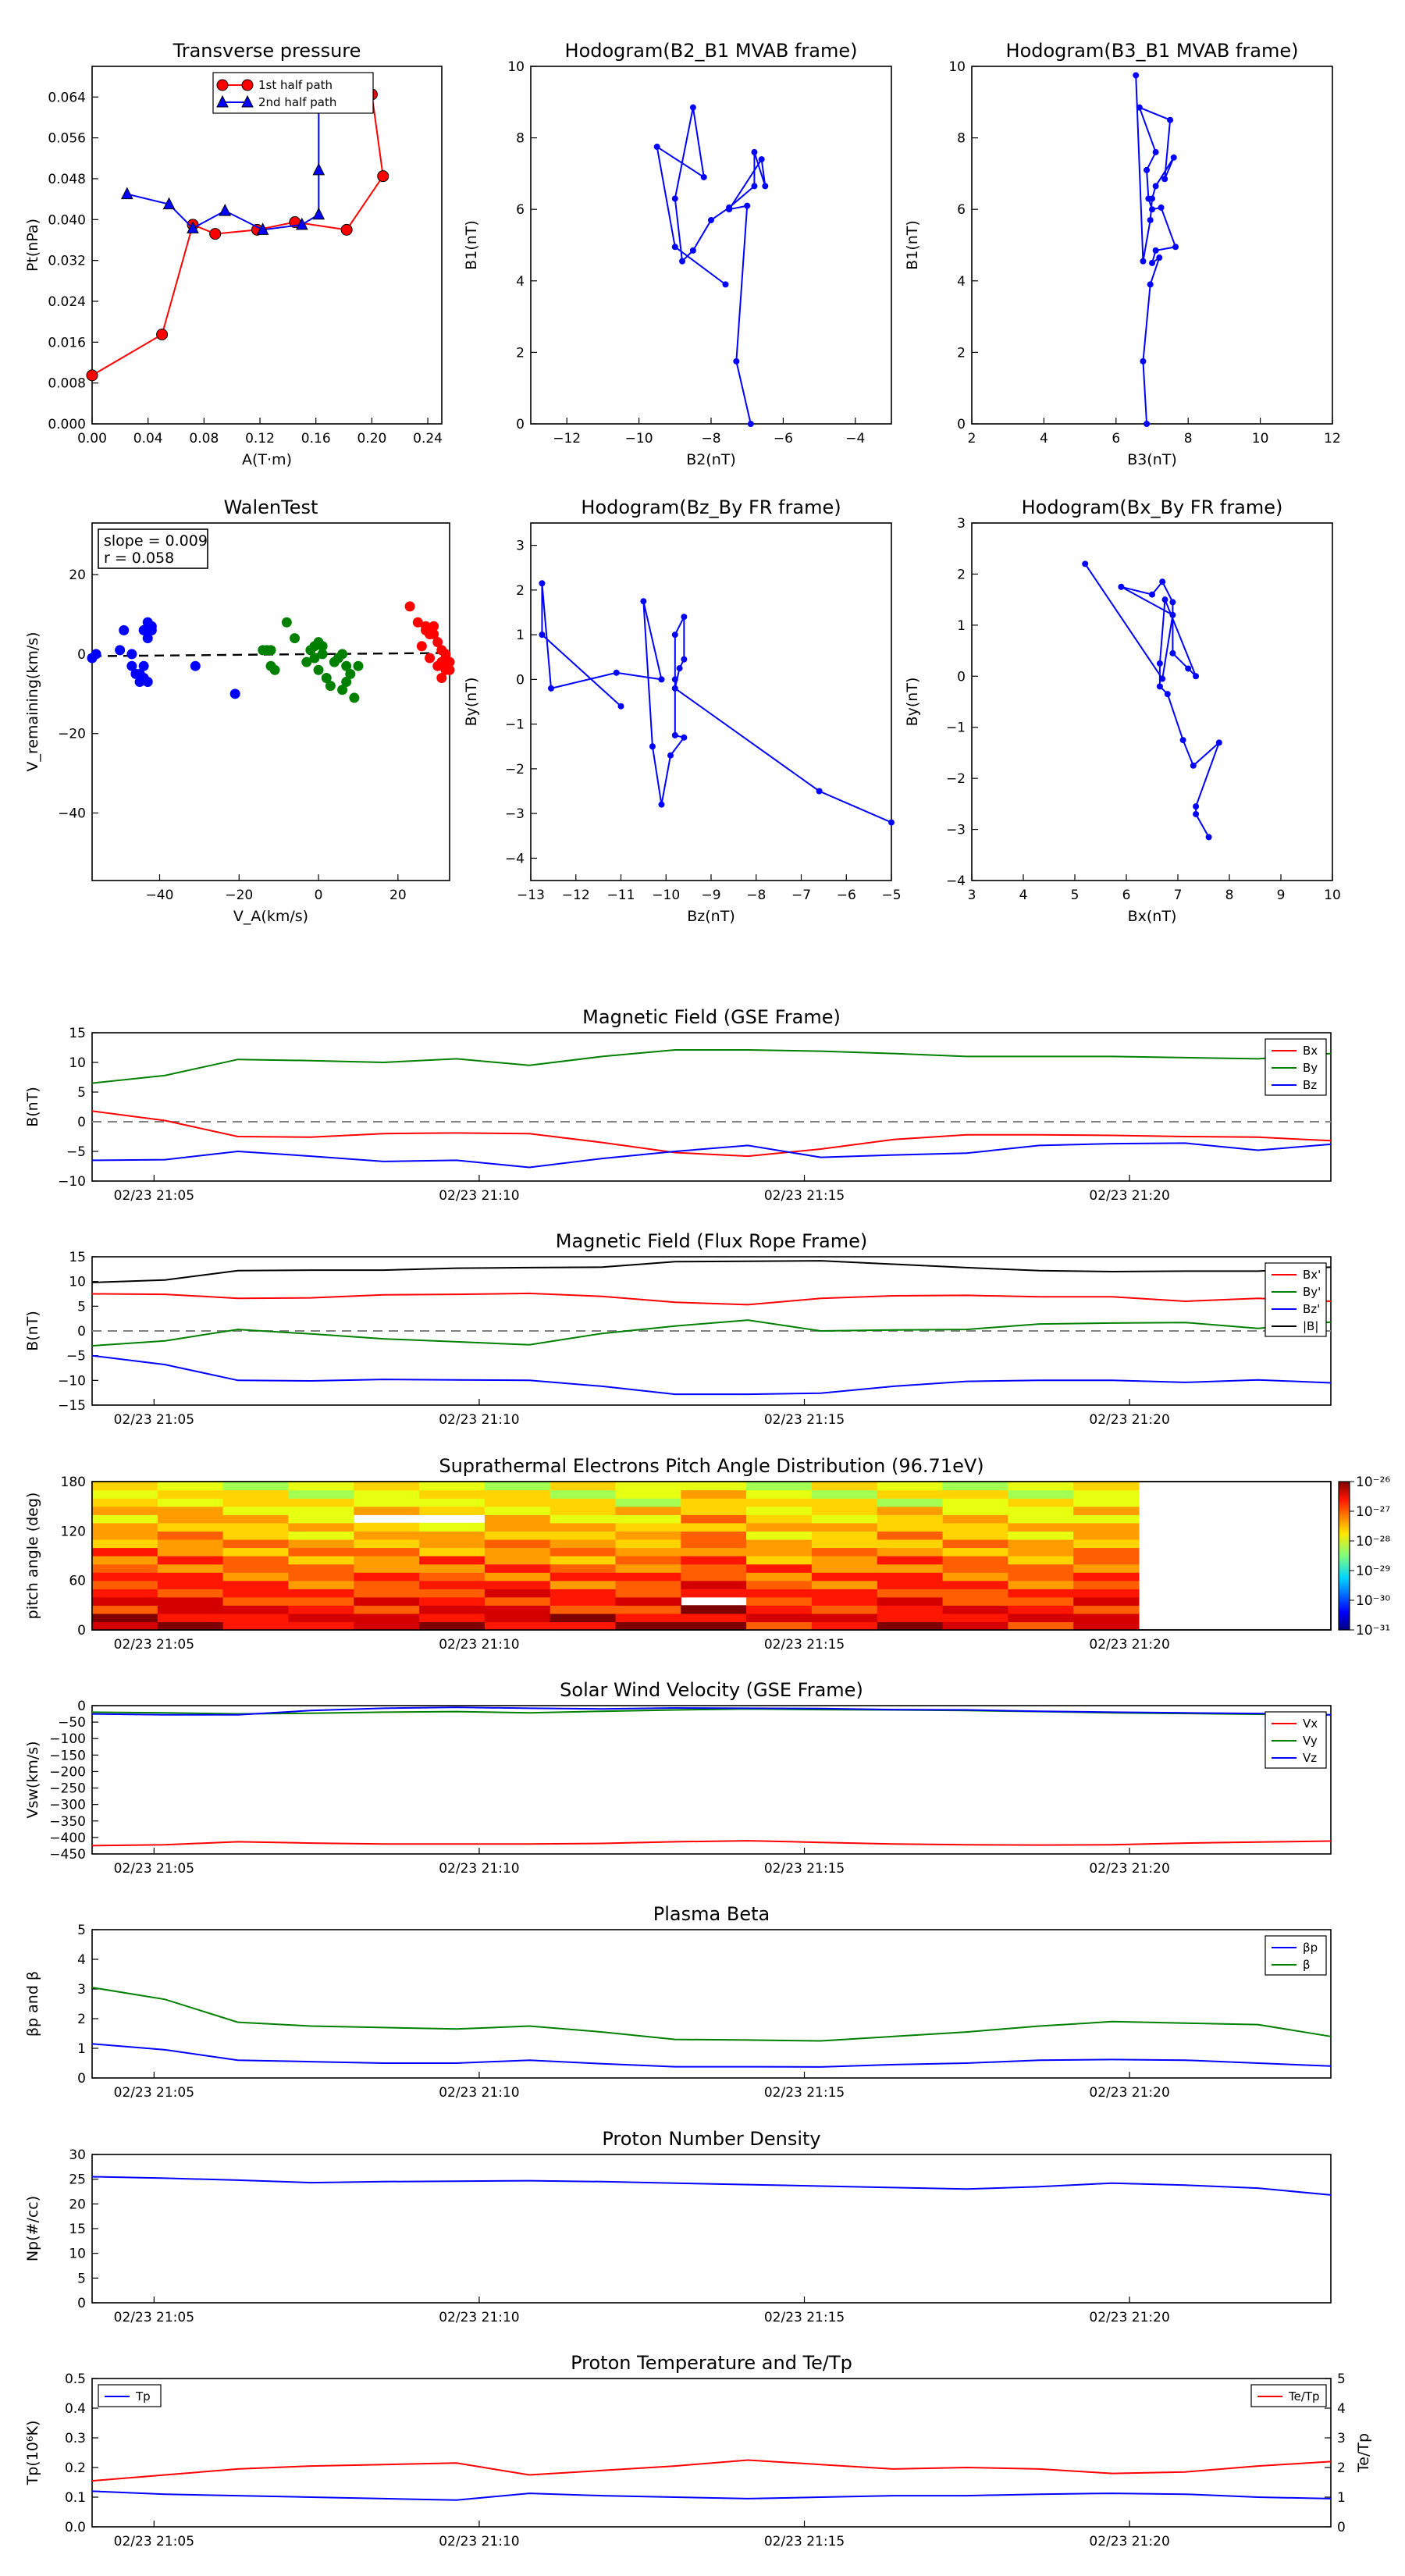 Image resolution: width=1405 pixels, height=2576 pixels. Describe the element at coordinates (1312, 1275) in the screenshot. I see `legend-label: Bx'` at that location.